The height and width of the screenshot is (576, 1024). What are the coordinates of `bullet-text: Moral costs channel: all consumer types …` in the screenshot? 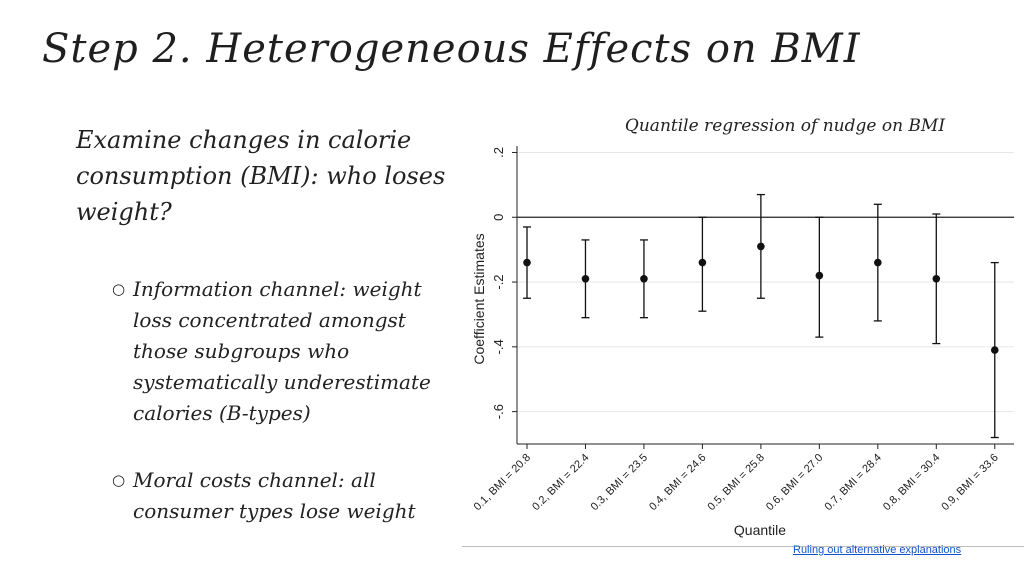 It's located at (274, 495).